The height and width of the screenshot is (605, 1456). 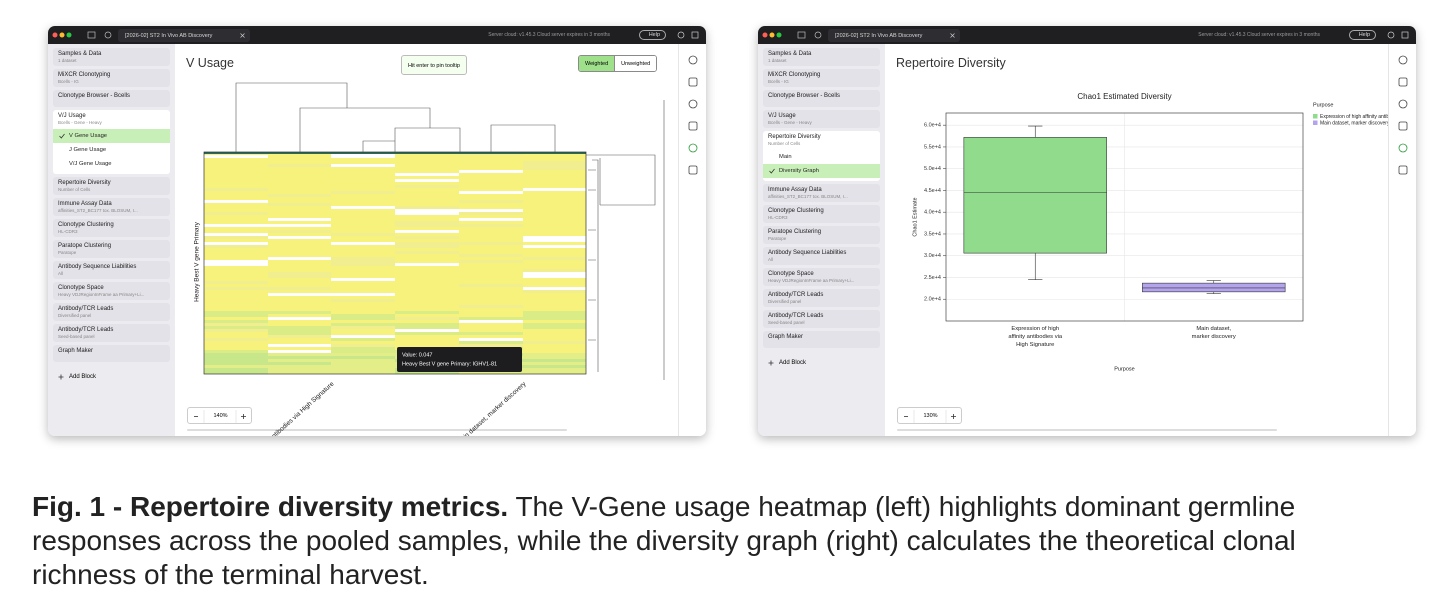 I want to click on sub-item: Main, so click(x=821, y=157).